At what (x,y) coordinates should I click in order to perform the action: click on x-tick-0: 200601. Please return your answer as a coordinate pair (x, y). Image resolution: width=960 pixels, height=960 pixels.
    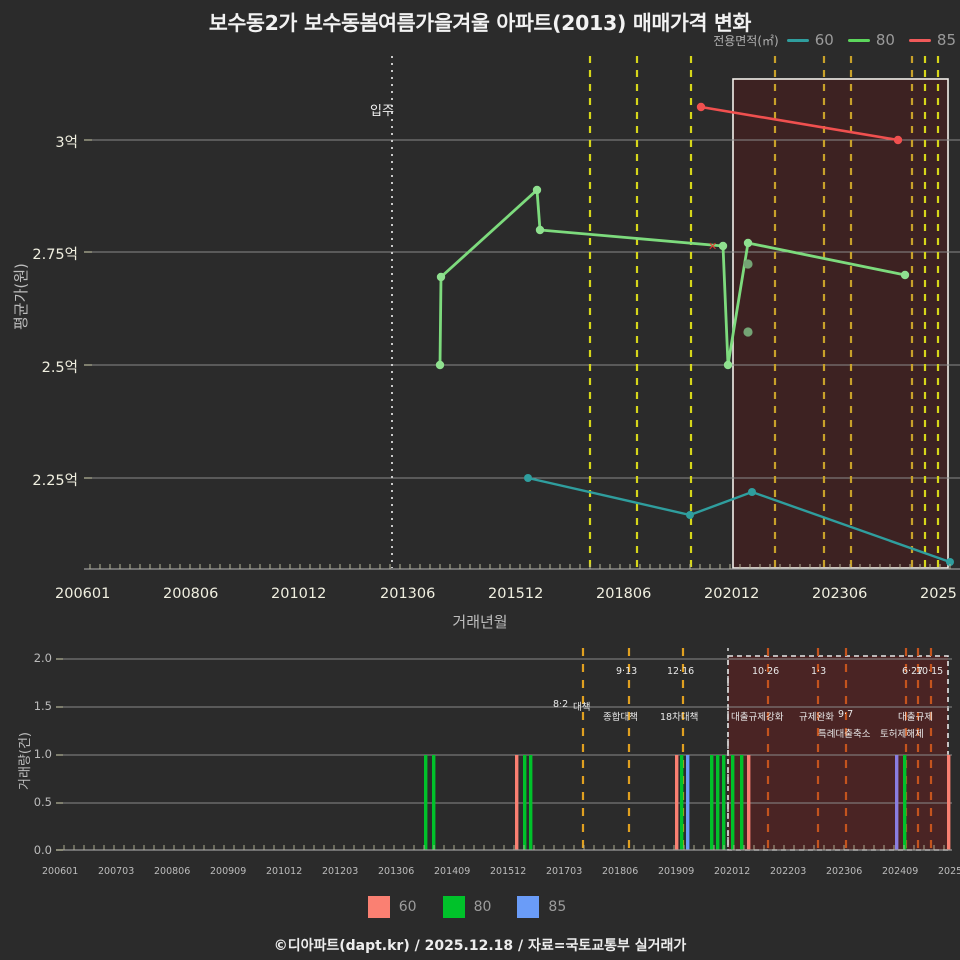
    Looking at the image, I should click on (83, 594).